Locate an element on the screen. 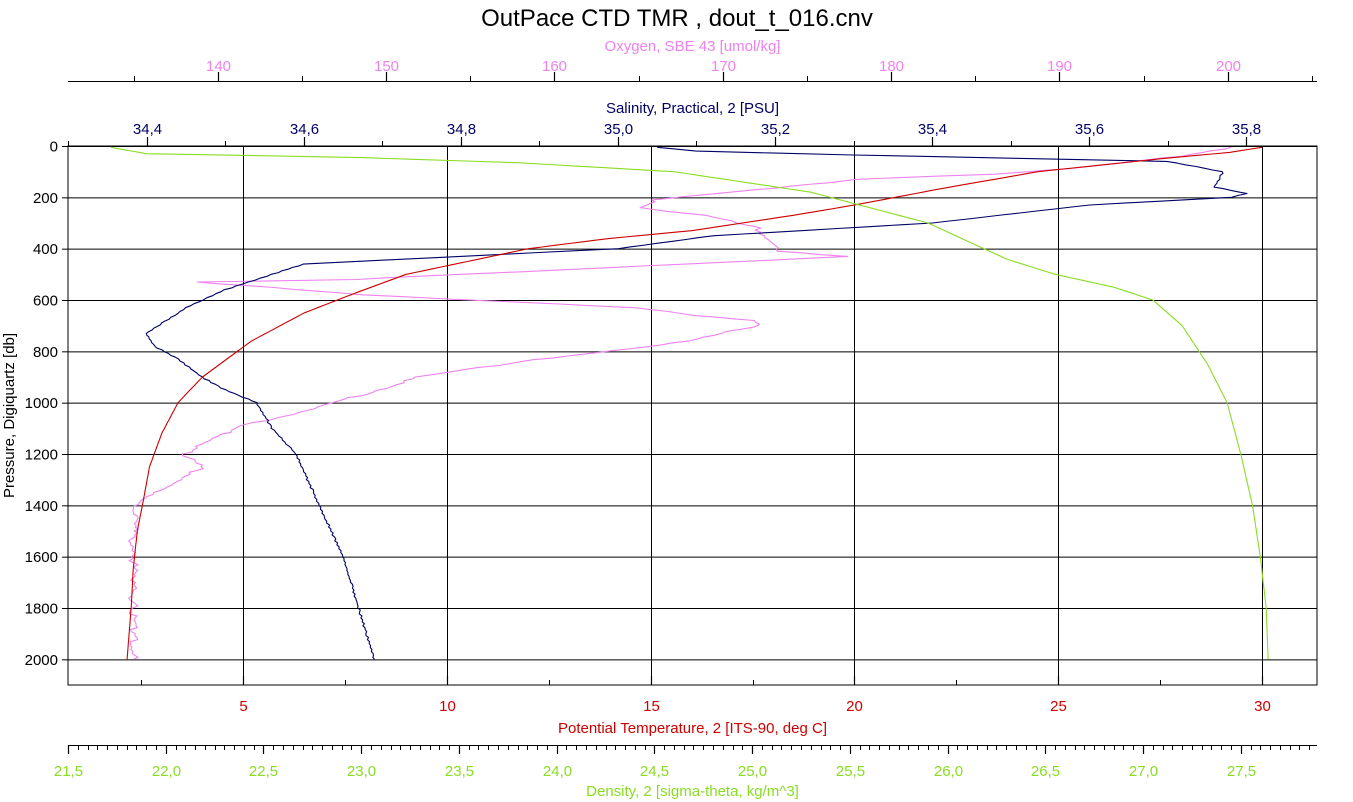 Image resolution: width=1353 pixels, height=802 pixels. oxygen-tick-label: 160 is located at coordinates (554, 66).